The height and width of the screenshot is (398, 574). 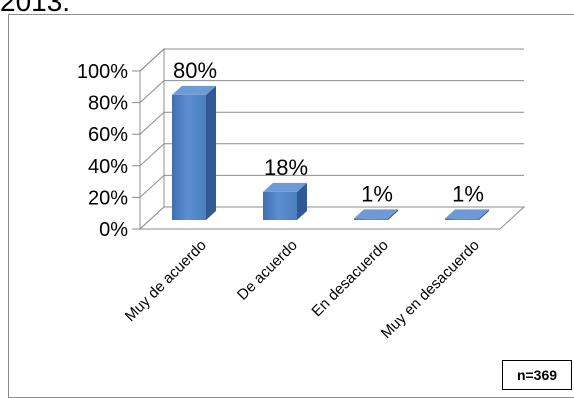 I want to click on x-tick-label: Muy de acuerdo, so click(x=166, y=281).